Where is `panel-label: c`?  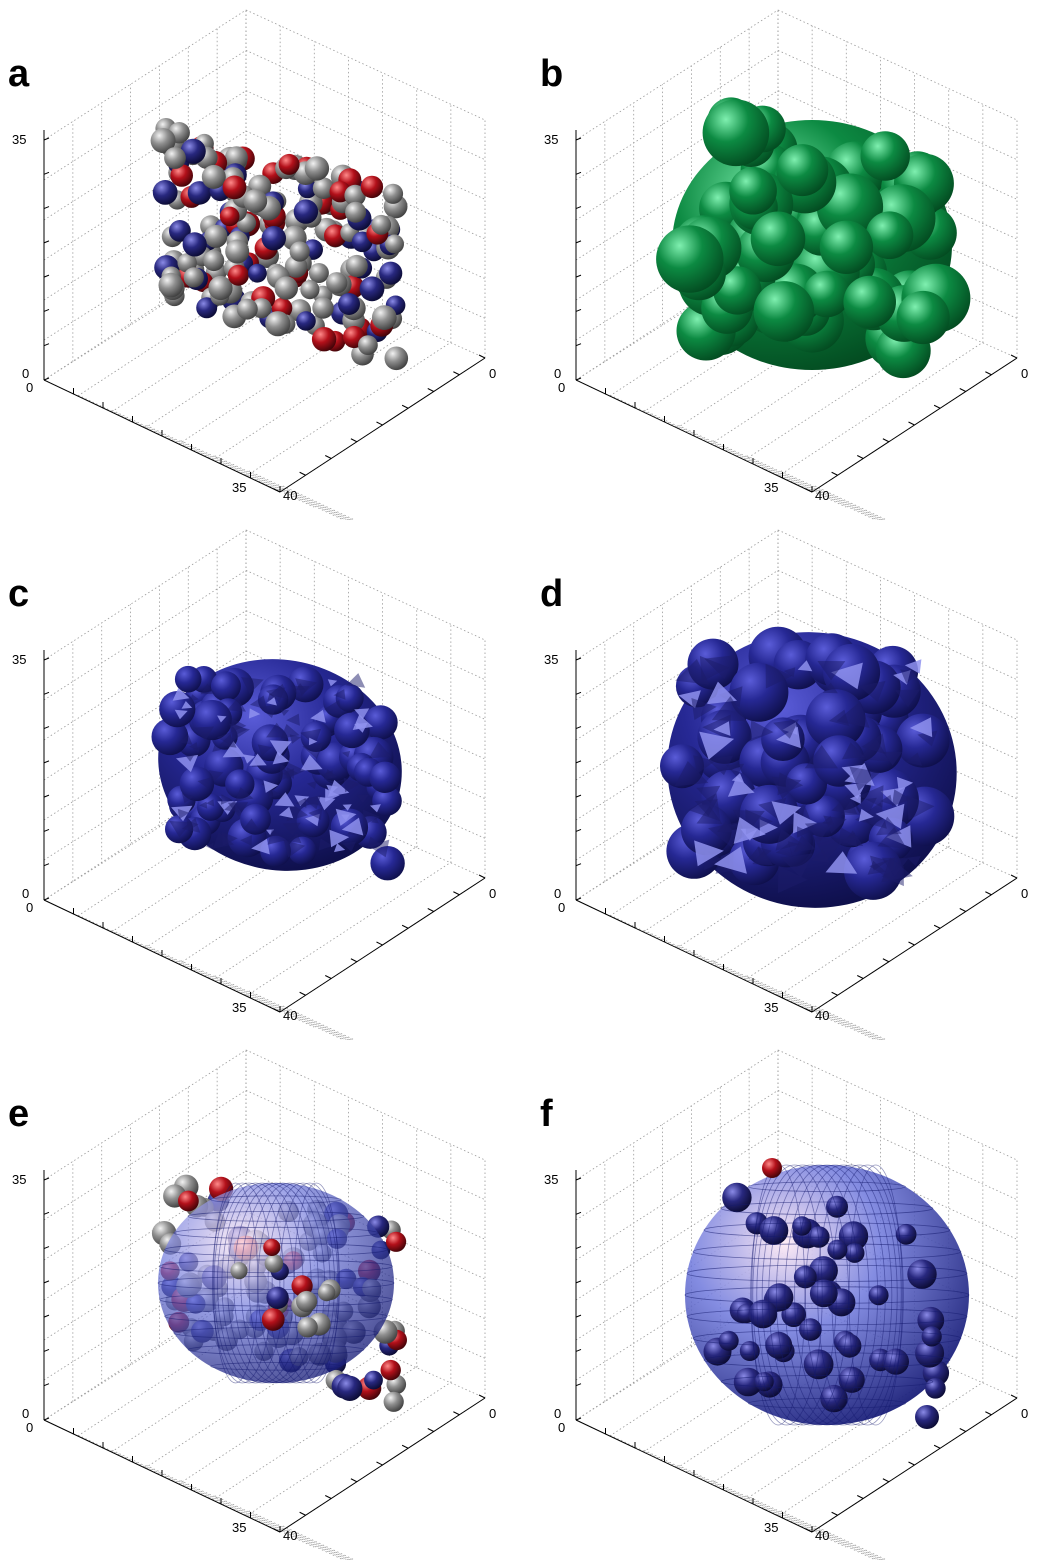
panel-label: c is located at coordinates (18, 594).